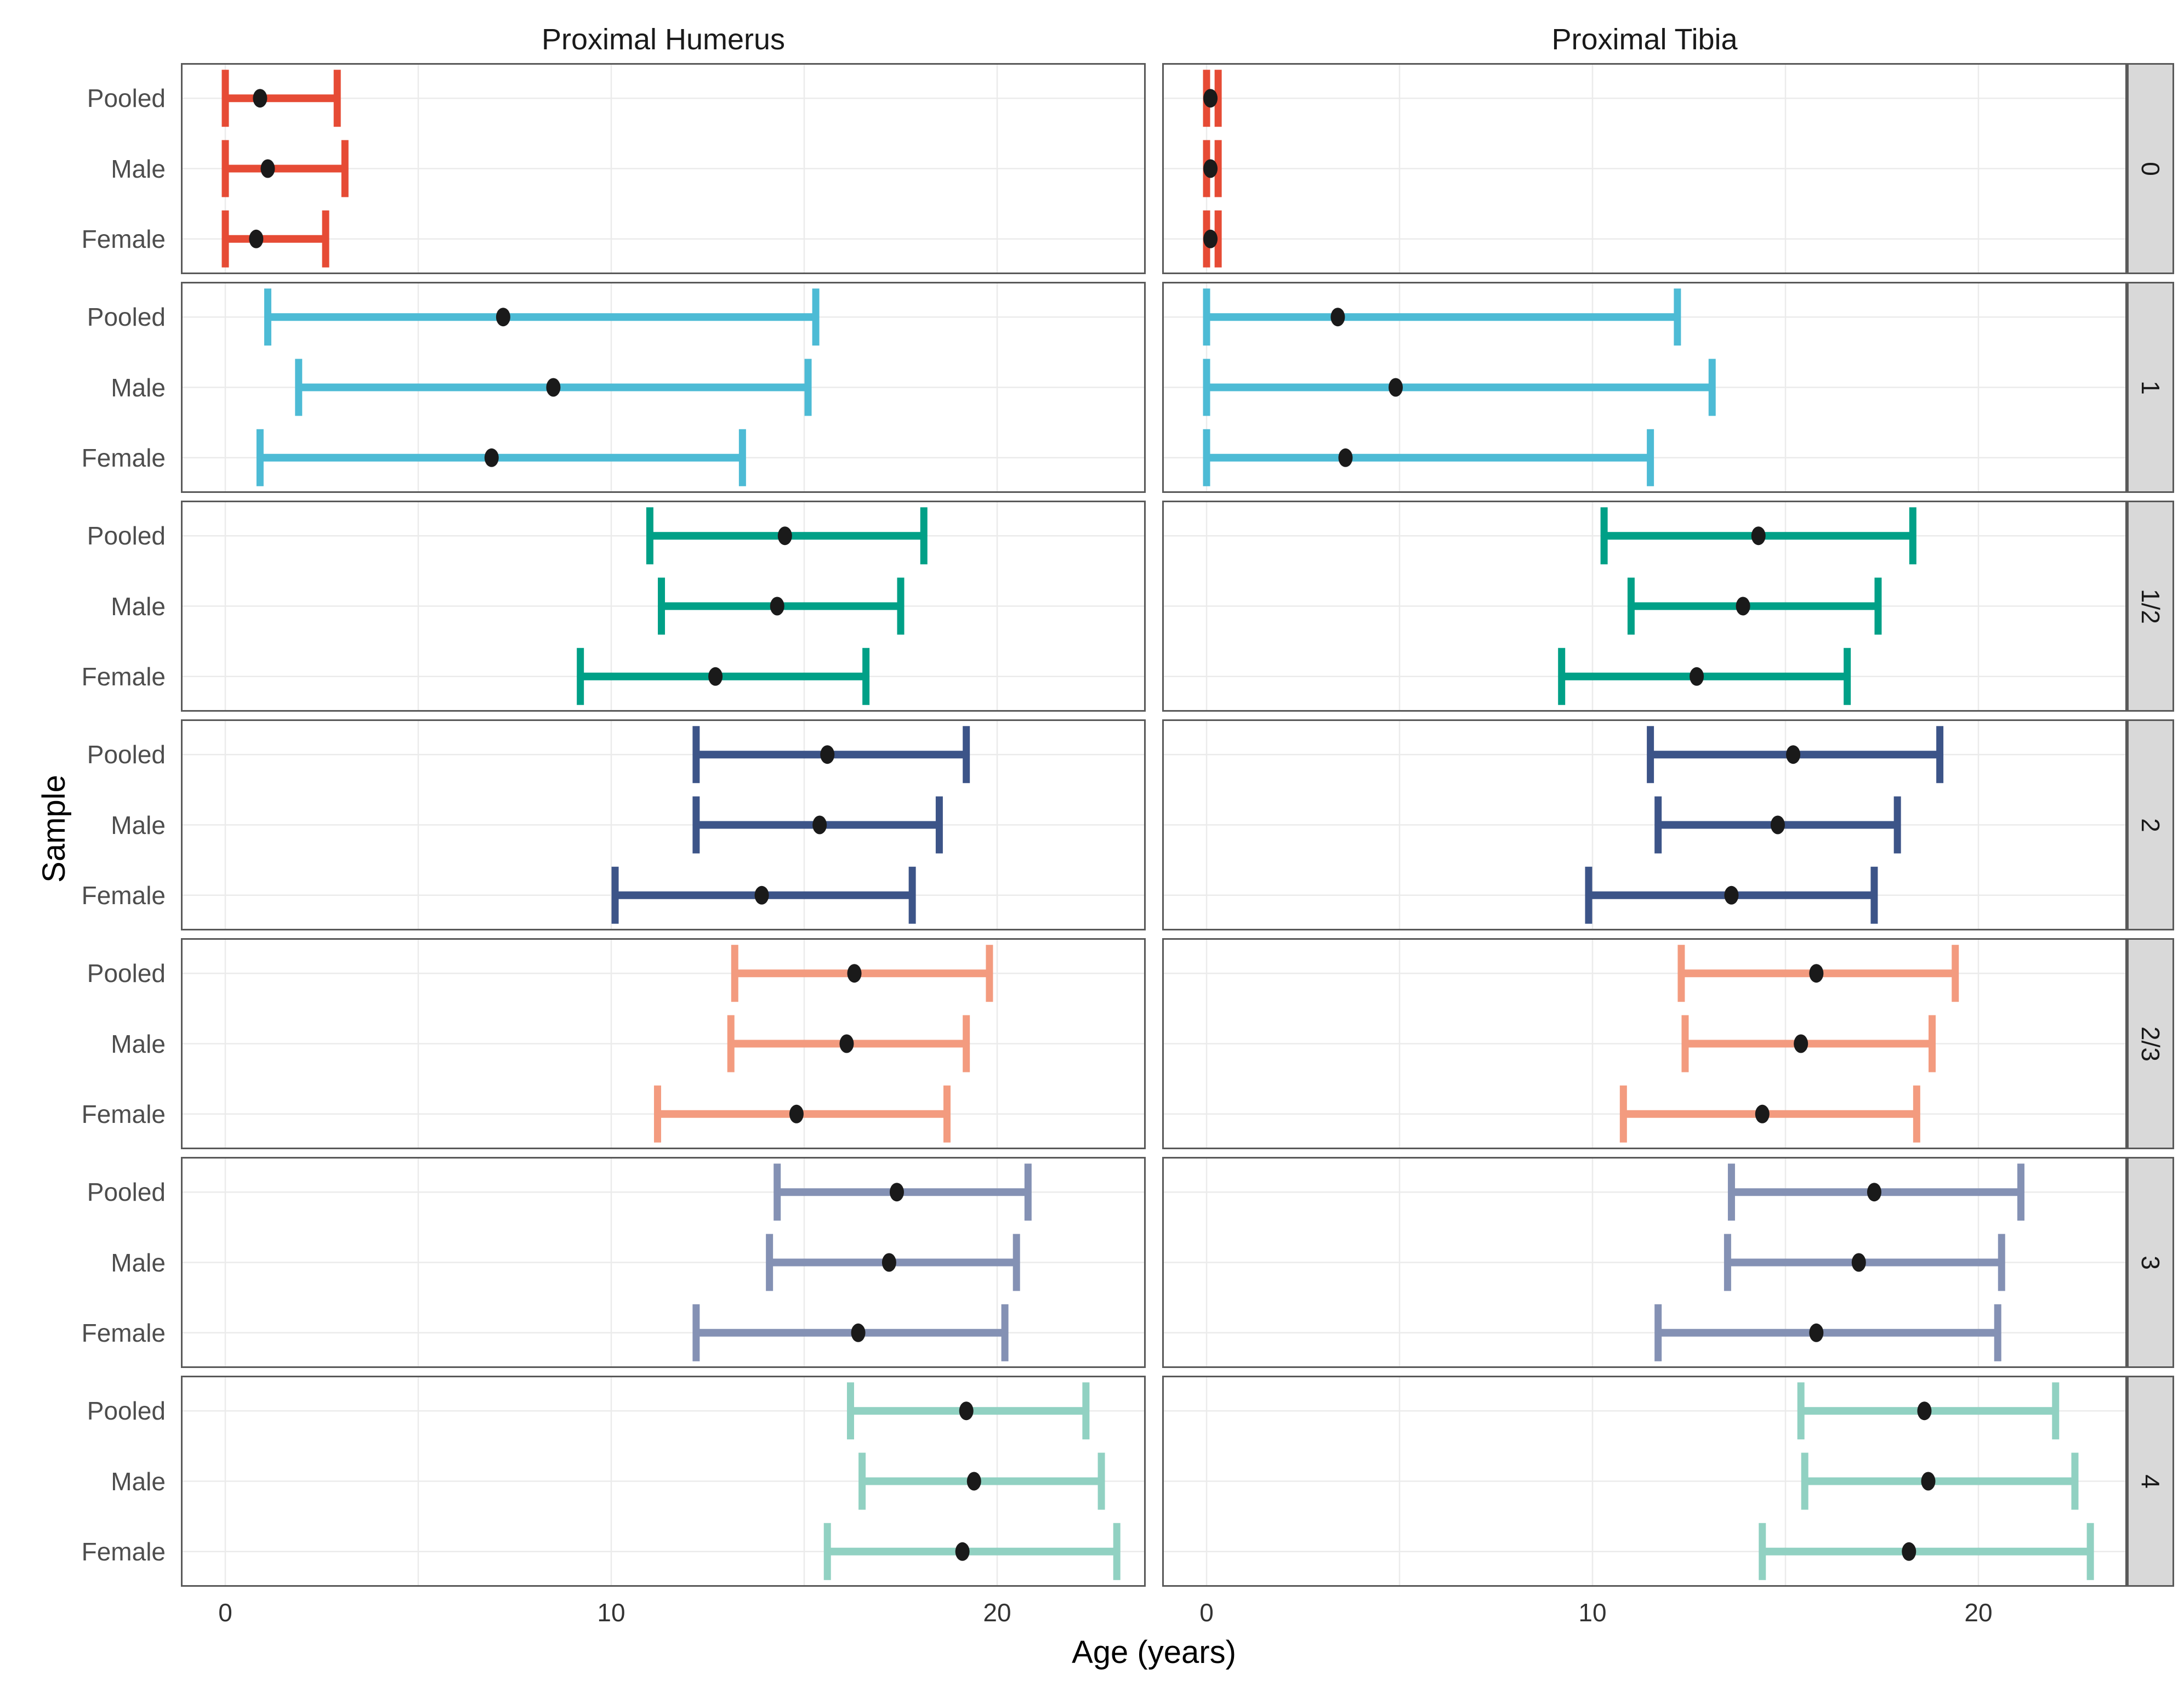 This screenshot has width=2184, height=1703. I want to click on facet-strip-label: 1, so click(2150, 387).